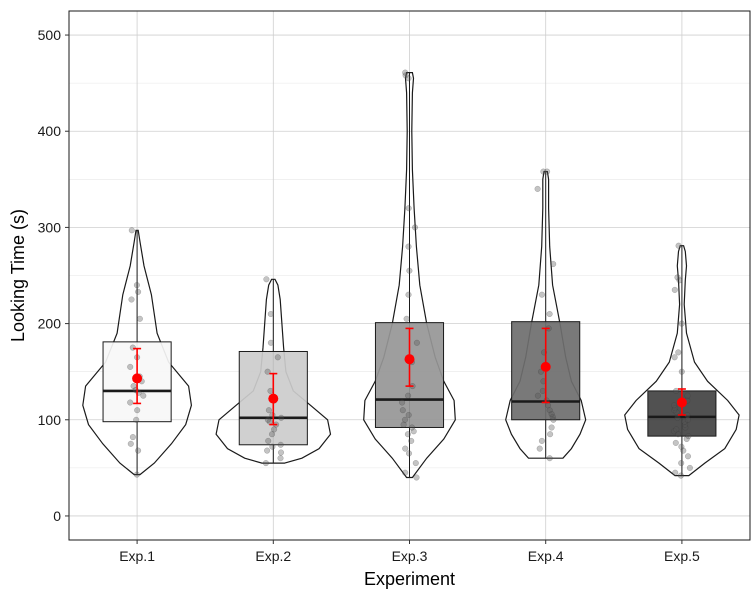 The width and height of the screenshot is (756, 598). Describe the element at coordinates (137, 556) in the screenshot. I see `x-tick-label: Exp.1` at that location.